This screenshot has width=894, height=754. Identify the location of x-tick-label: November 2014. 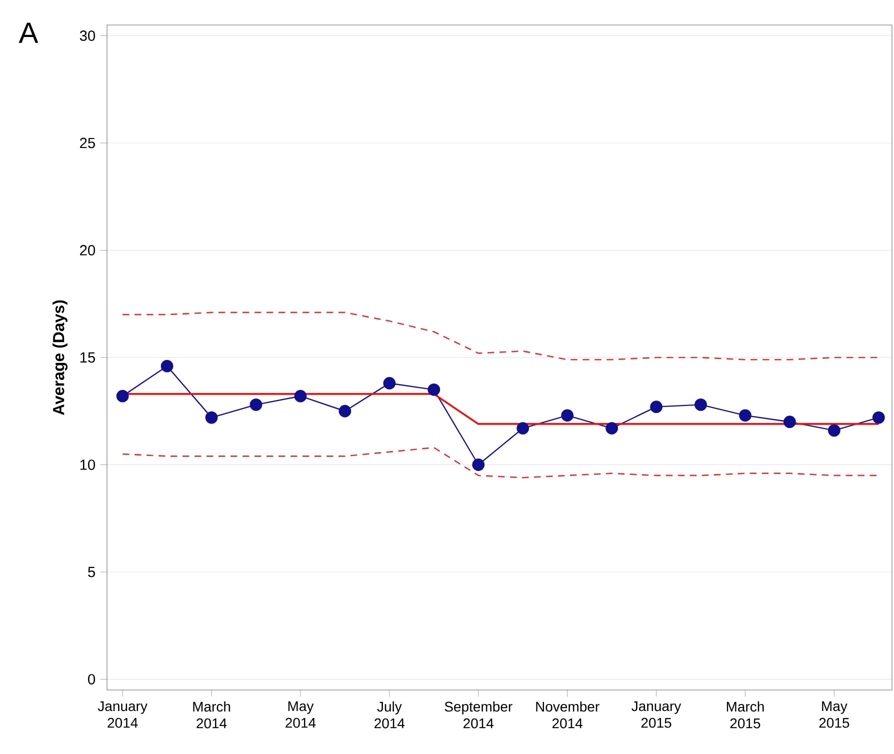
(568, 714).